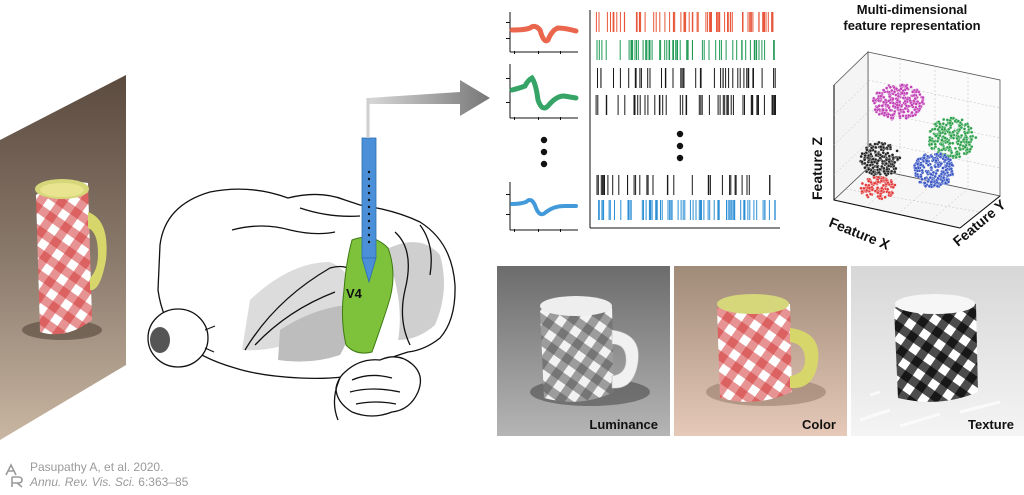 The image size is (1024, 495). What do you see at coordinates (82, 482) in the screenshot?
I see `citation-journal: Annu. Rev. Vis. Sci.` at bounding box center [82, 482].